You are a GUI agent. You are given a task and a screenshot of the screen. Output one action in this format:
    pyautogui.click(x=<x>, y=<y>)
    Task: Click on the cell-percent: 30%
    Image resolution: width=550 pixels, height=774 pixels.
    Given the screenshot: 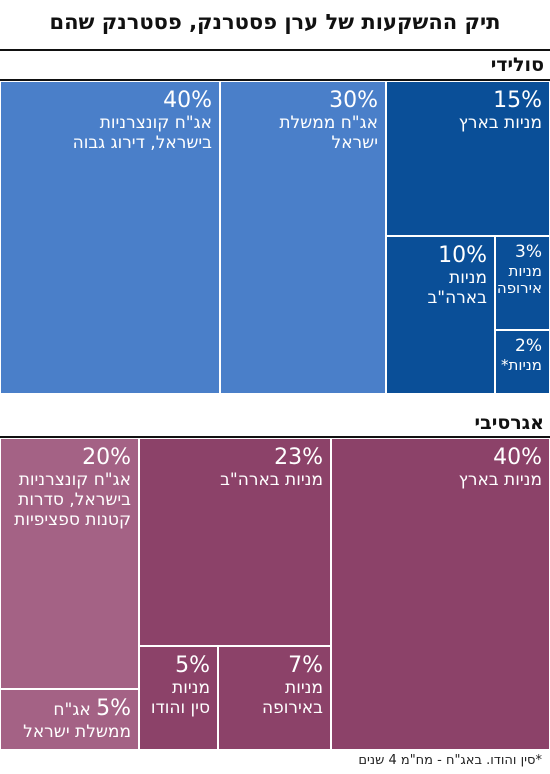 What is the action you would take?
    pyautogui.click(x=353, y=100)
    